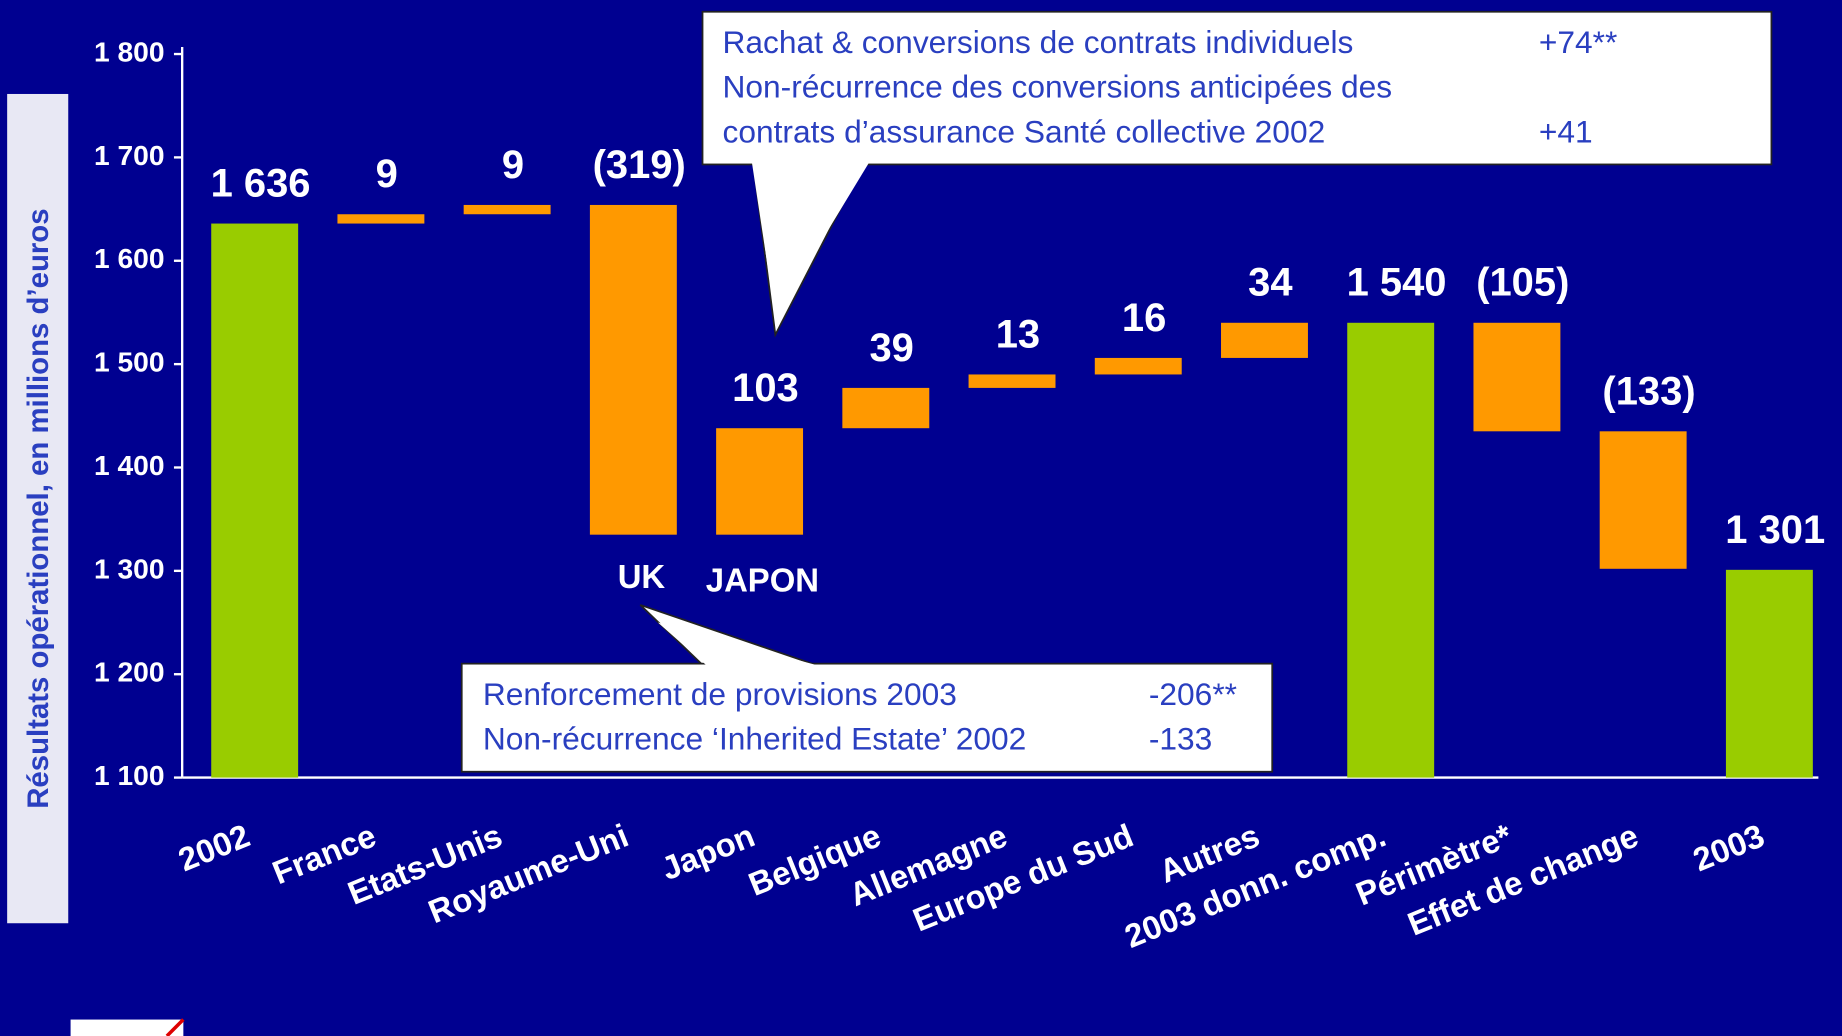  Describe the element at coordinates (129, 775) in the screenshot. I see `y-tick-label: 1 100` at that location.